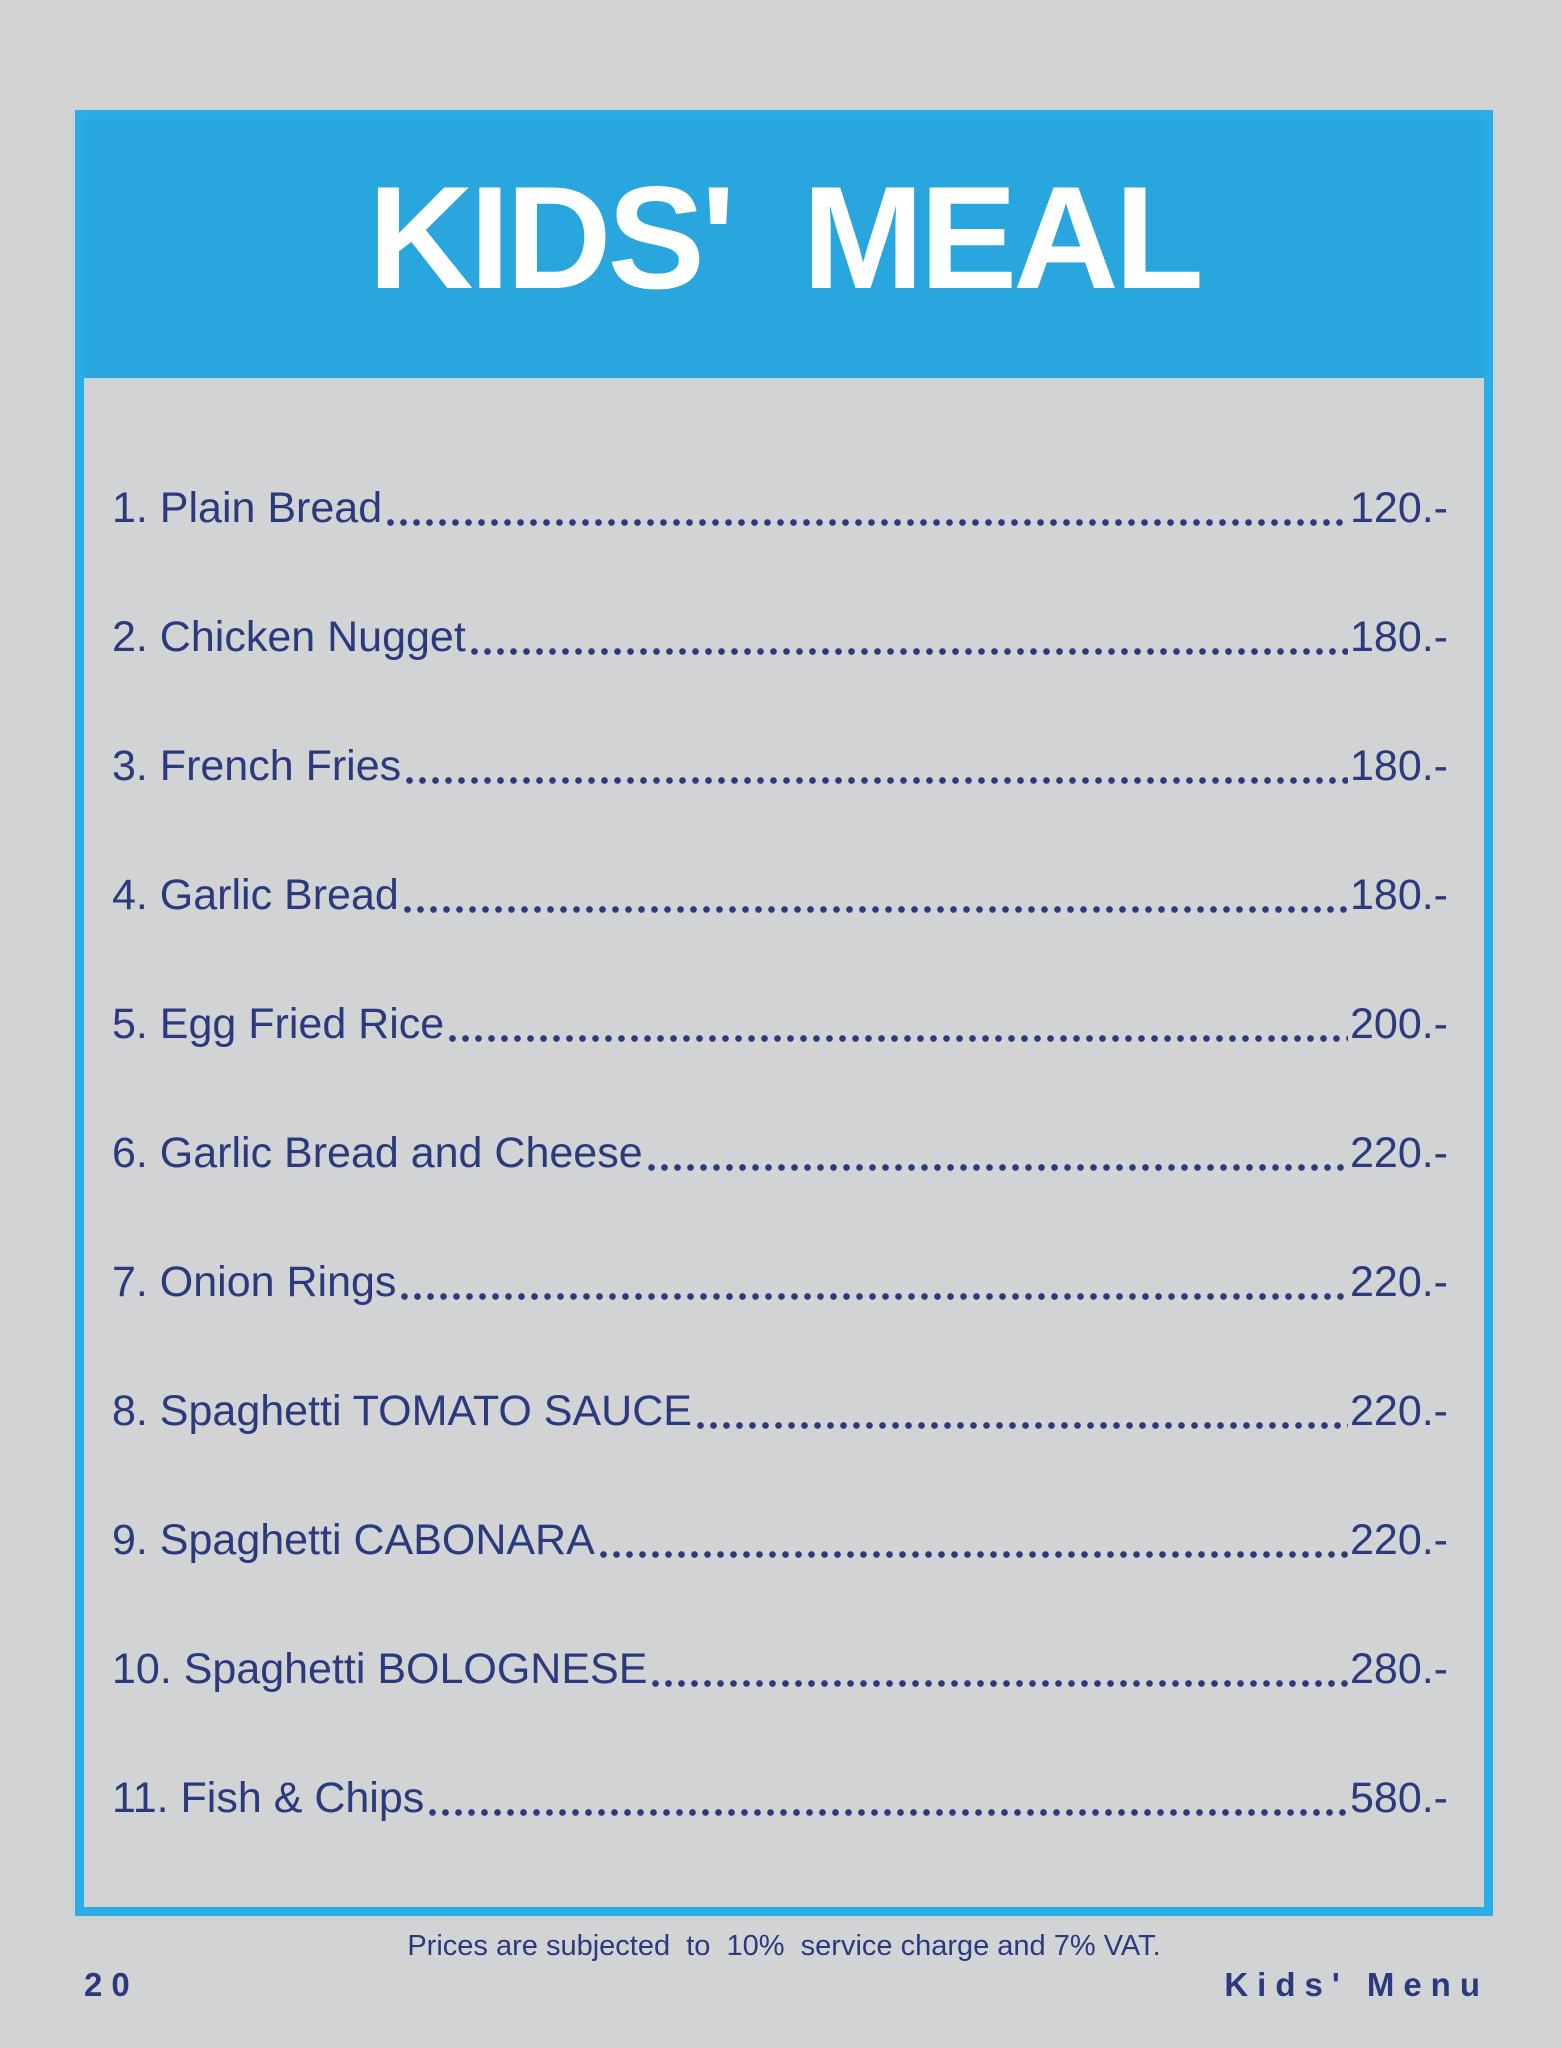 The image size is (1562, 2048). What do you see at coordinates (1356, 1984) in the screenshot?
I see `footer-menu-label: Kids' Menu` at bounding box center [1356, 1984].